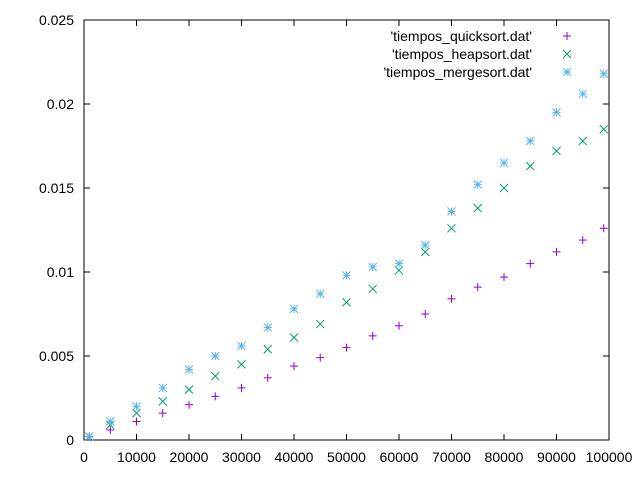 This screenshot has width=640, height=480. Describe the element at coordinates (294, 457) in the screenshot. I see `x-tick-label: 40000` at that location.